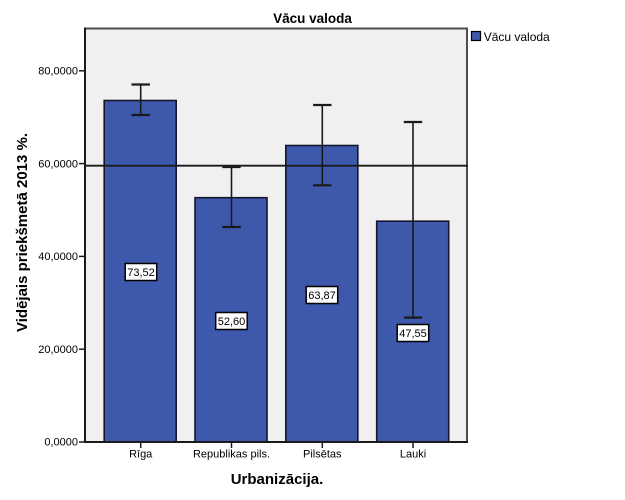 The width and height of the screenshot is (625, 500). What do you see at coordinates (413, 455) in the screenshot?
I see `svg-text: Lauki` at bounding box center [413, 455].